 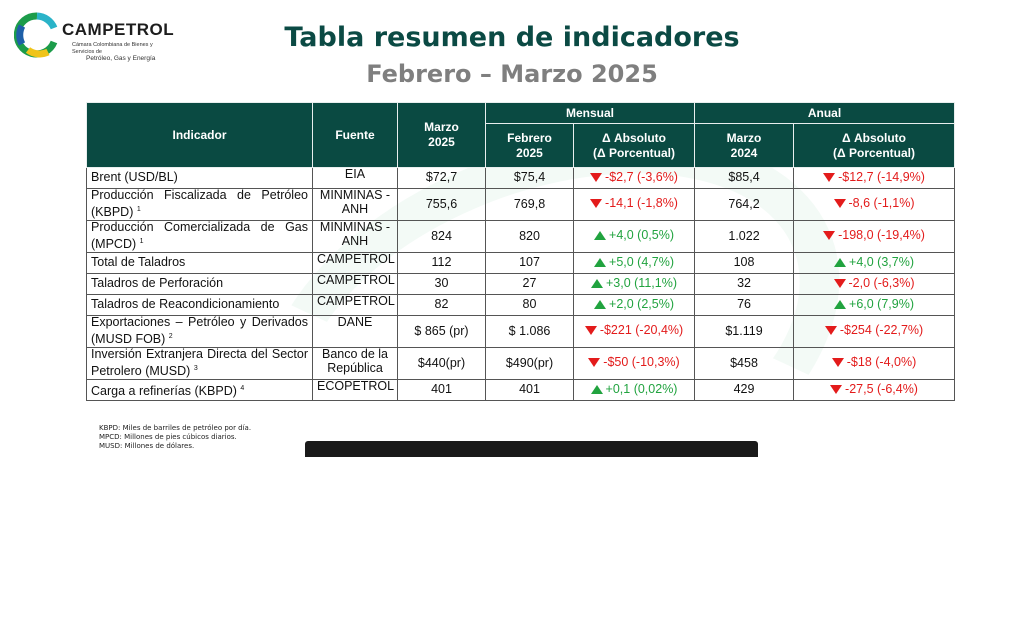 I want to click on delta-value: -27,5 (-6,4%), so click(x=881, y=388).